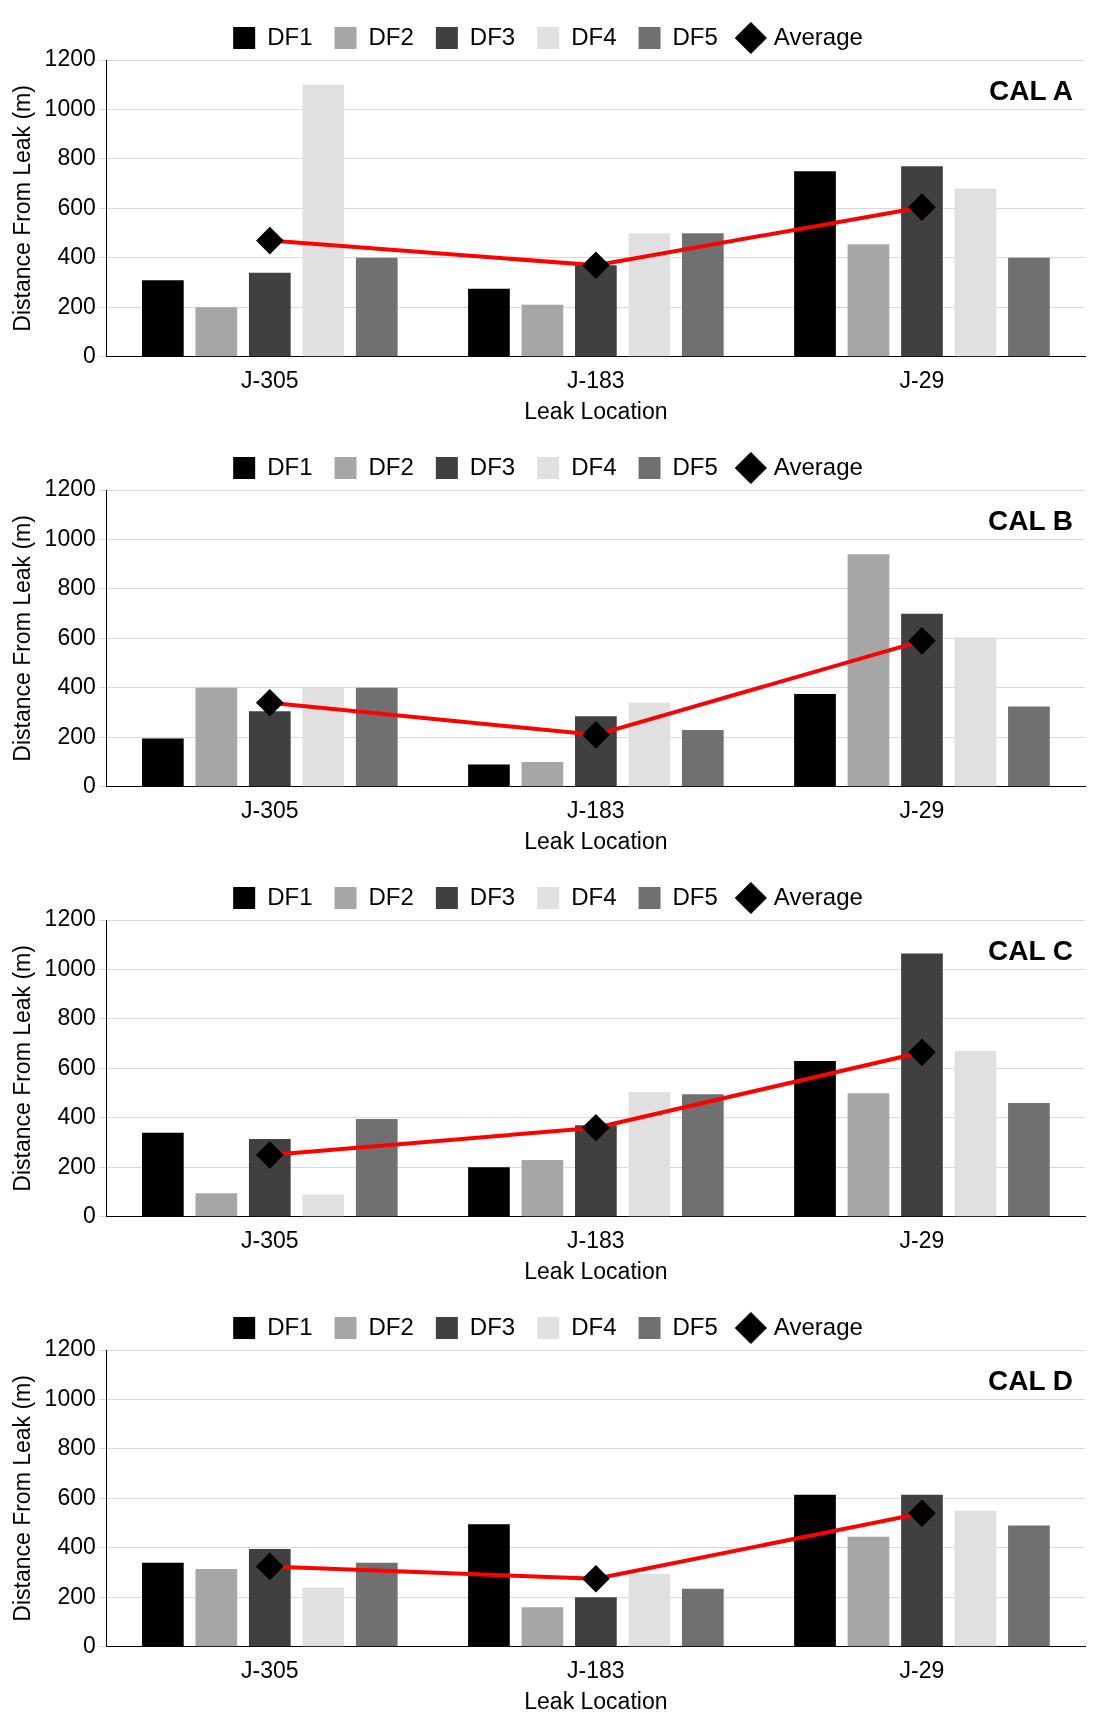 This screenshot has width=1107, height=1728. What do you see at coordinates (1030, 1380) in the screenshot?
I see `annotation: CAL D` at bounding box center [1030, 1380].